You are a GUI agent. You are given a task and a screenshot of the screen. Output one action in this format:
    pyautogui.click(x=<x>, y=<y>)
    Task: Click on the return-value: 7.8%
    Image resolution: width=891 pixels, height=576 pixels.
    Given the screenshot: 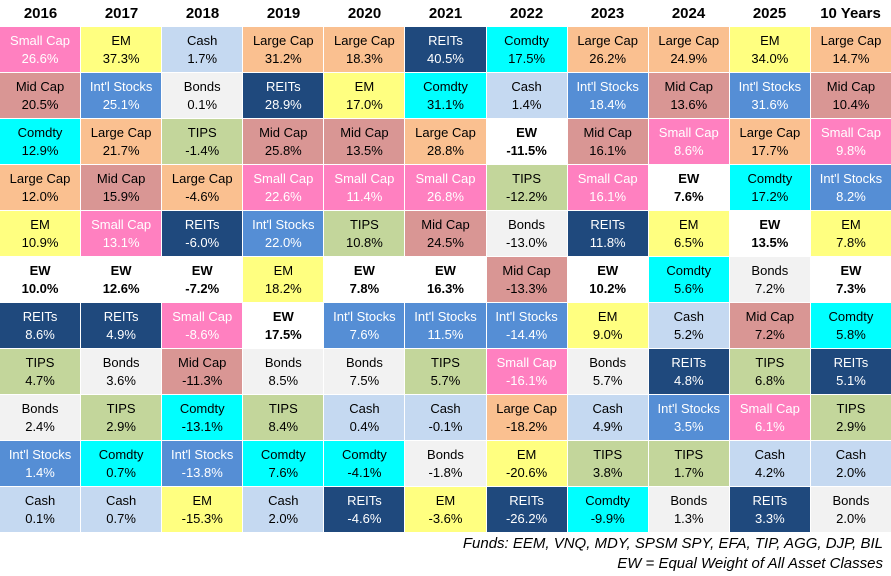 What is the action you would take?
    pyautogui.click(x=851, y=242)
    